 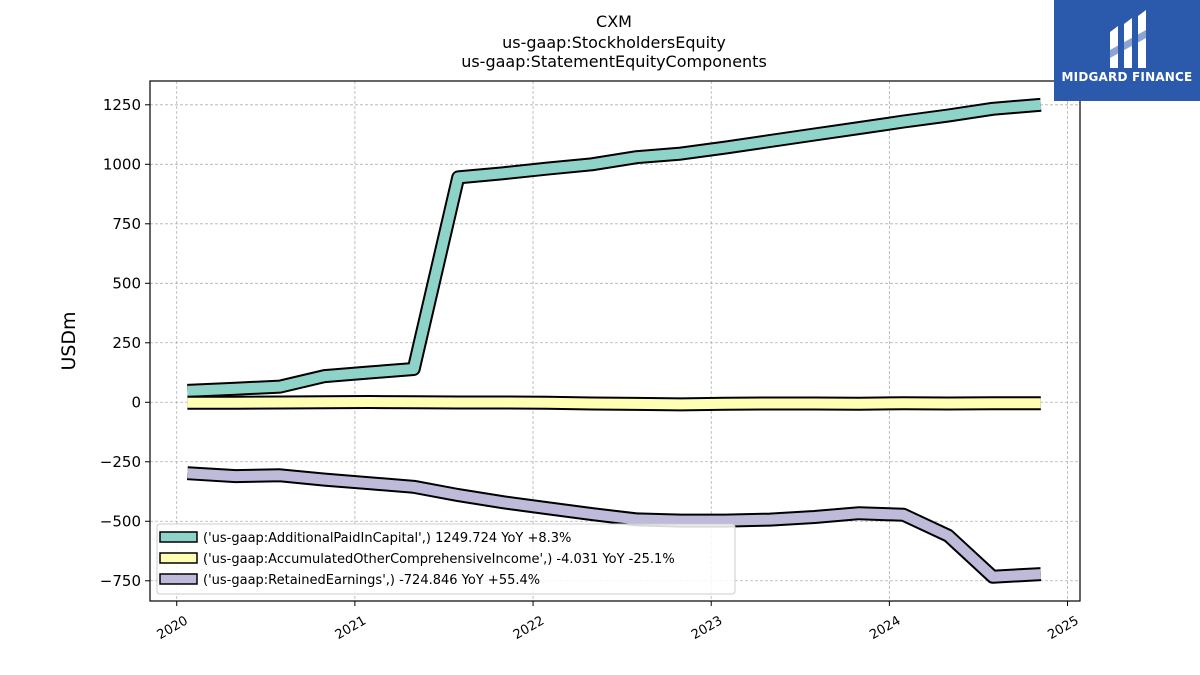 I want to click on y-tick-label: −500, so click(x=120, y=521).